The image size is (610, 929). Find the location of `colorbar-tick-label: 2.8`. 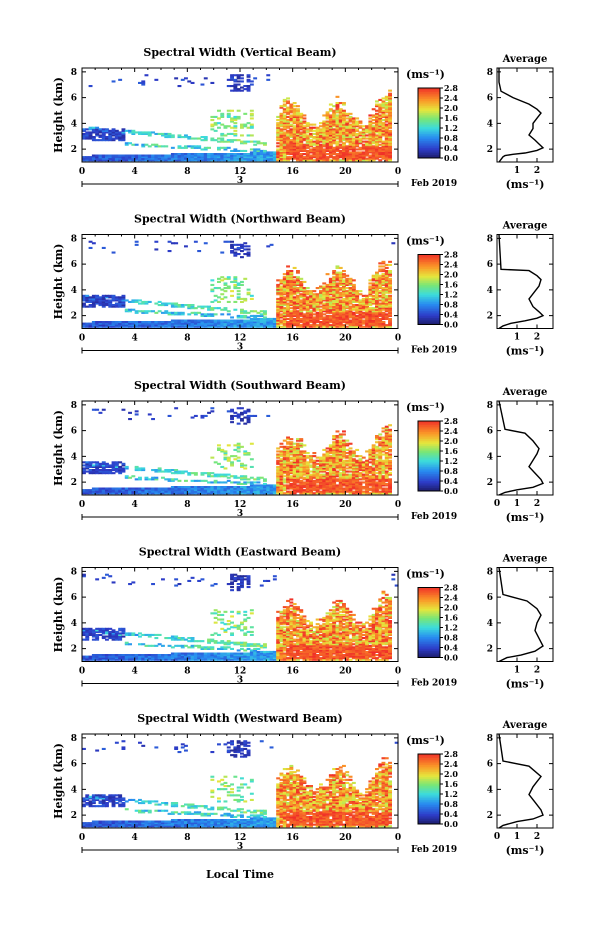

colorbar-tick-label: 2.8 is located at coordinates (451, 255).